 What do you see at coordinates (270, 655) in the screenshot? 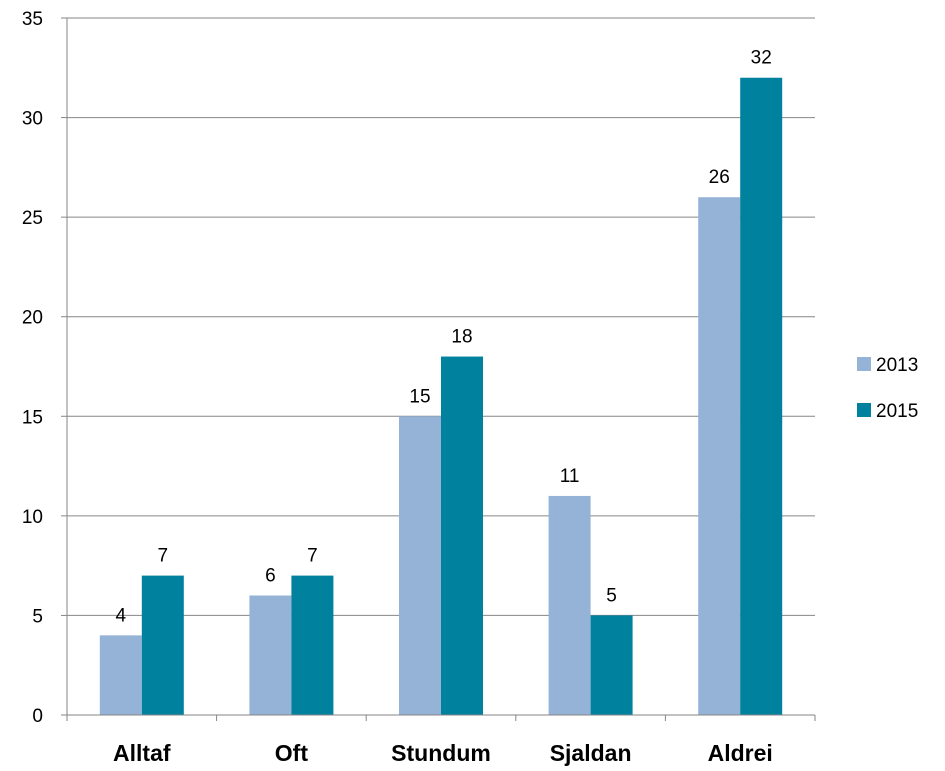
I see `bar-oft-2013` at bounding box center [270, 655].